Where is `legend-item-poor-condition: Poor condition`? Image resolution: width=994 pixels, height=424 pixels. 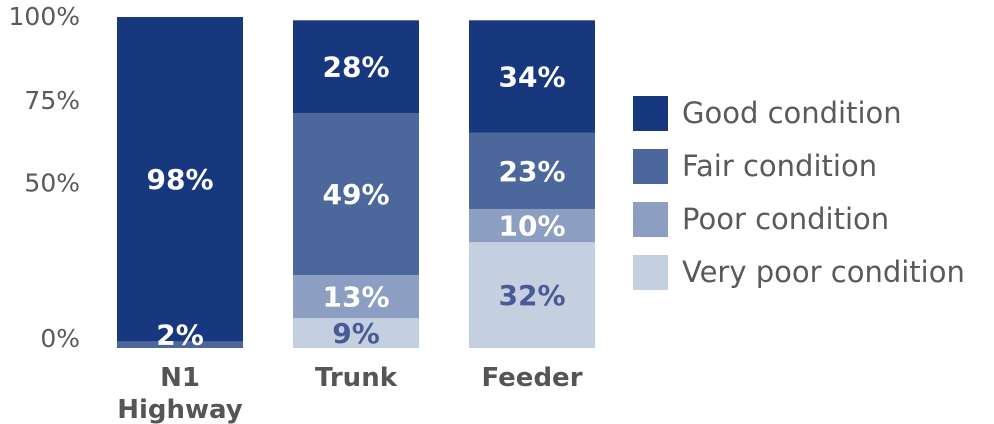 legend-item-poor-condition: Poor condition is located at coordinates (761, 219).